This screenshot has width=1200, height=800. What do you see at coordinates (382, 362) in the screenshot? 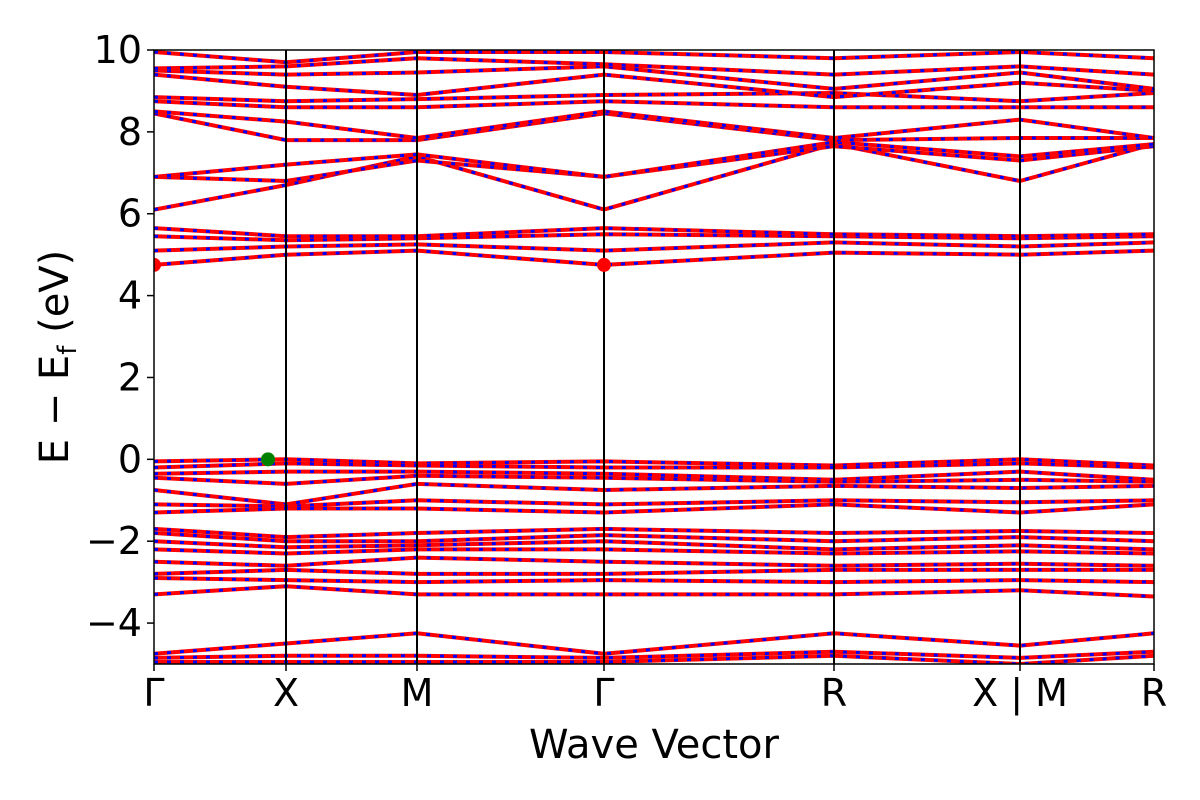
I see `highlight-layer` at bounding box center [382, 362].